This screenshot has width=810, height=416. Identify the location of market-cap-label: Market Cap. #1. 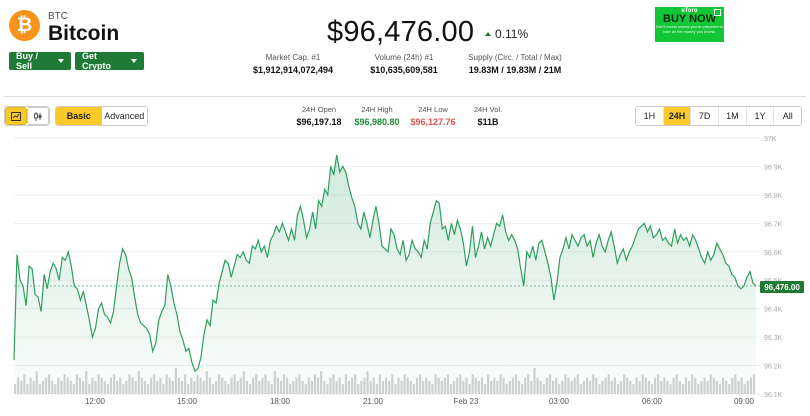
(293, 57).